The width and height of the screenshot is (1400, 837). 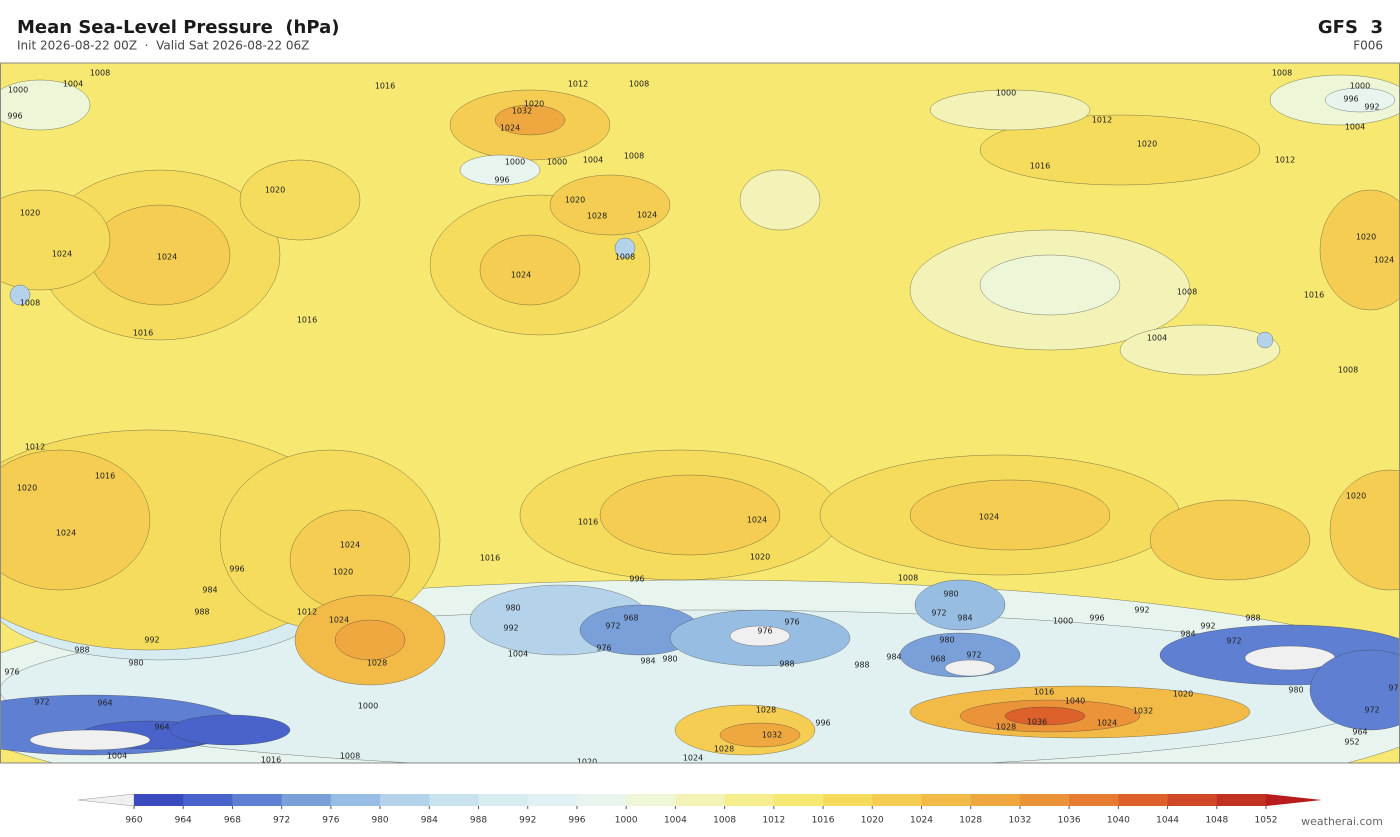 I want to click on contour-label: 980, so click(x=669, y=659).